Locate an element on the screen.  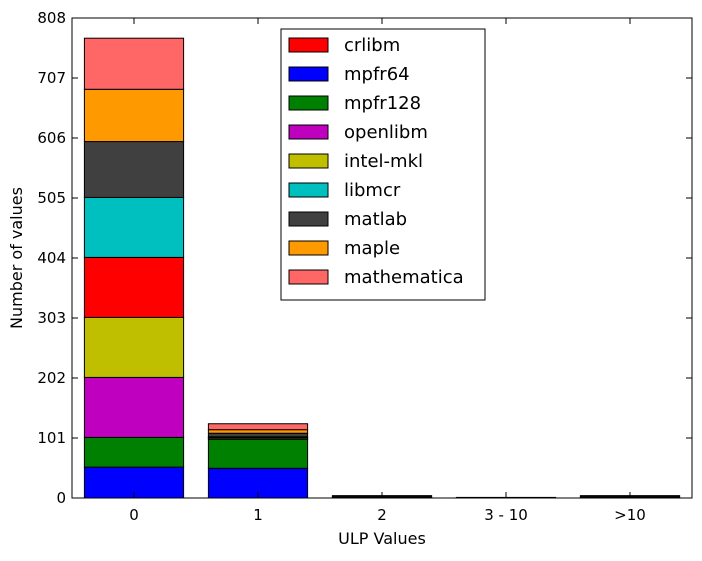
legend-swatch-matlab is located at coordinates (308, 219).